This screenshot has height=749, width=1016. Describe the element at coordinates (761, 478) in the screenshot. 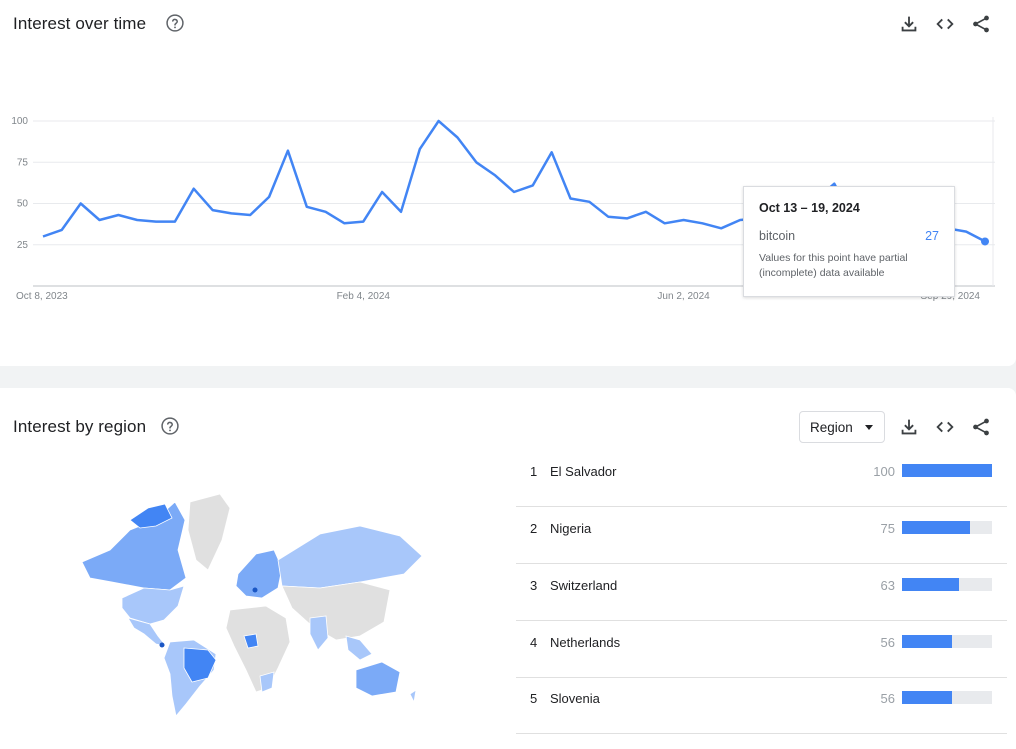

I see `region-row: 1 El Salvador 100` at that location.